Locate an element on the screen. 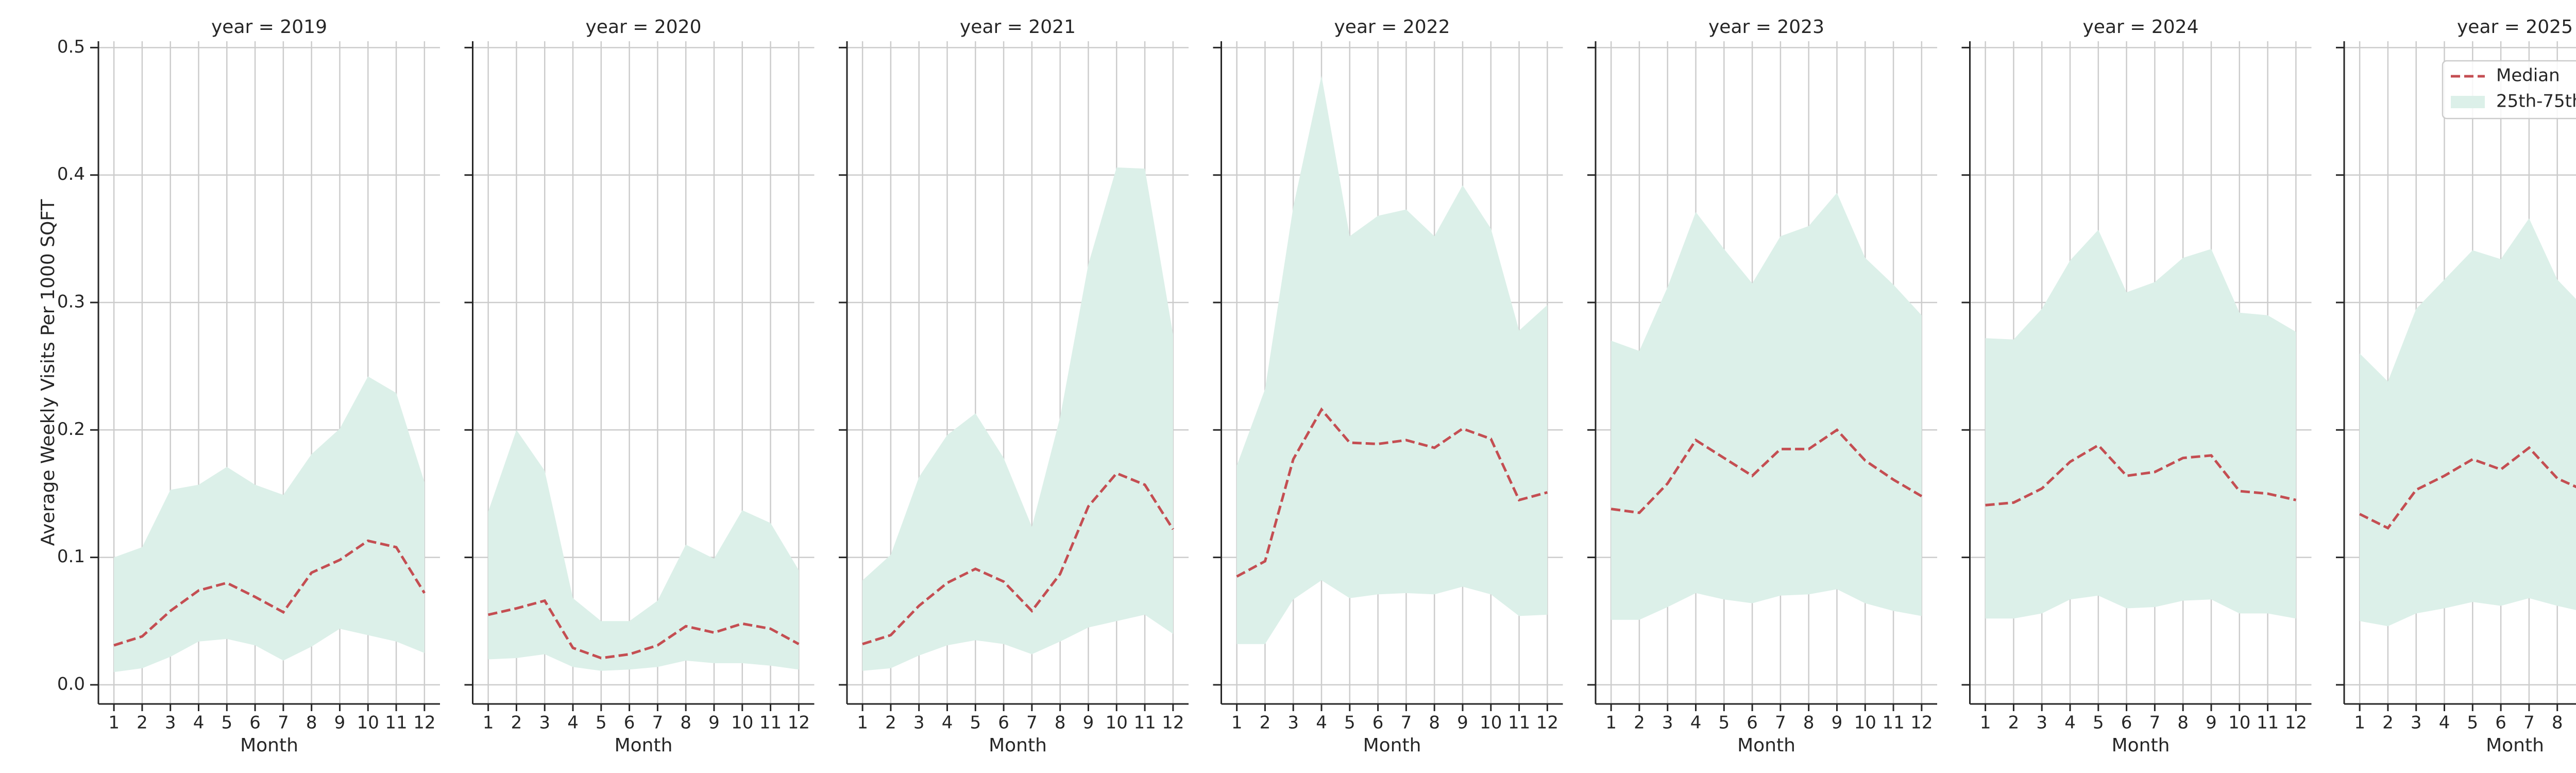 This screenshot has height=773, width=2576. panel-title: year = 2024 is located at coordinates (2141, 27).